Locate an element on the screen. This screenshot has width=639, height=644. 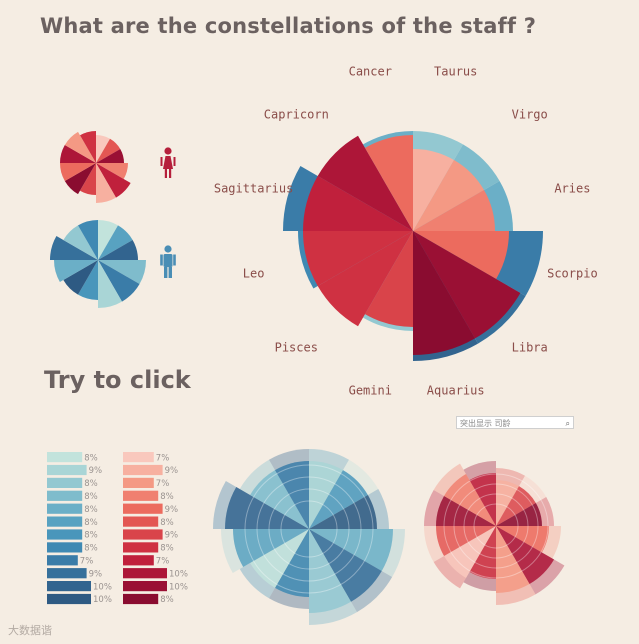
small-female-wedge-scorpio is located at coordinates (112, 171).